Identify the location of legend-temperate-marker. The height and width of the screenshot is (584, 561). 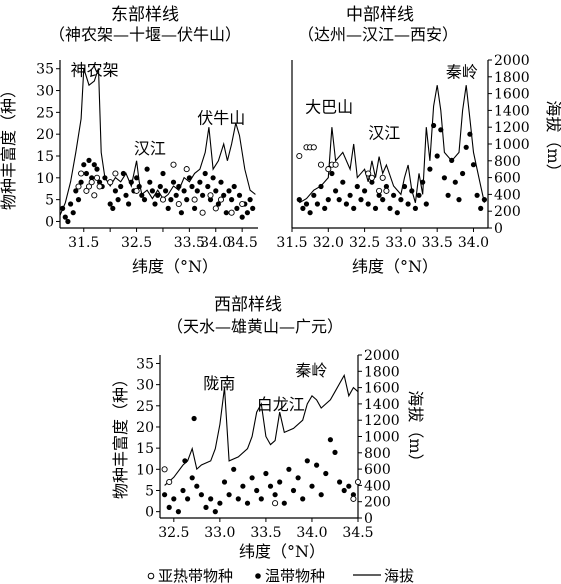
(258, 576).